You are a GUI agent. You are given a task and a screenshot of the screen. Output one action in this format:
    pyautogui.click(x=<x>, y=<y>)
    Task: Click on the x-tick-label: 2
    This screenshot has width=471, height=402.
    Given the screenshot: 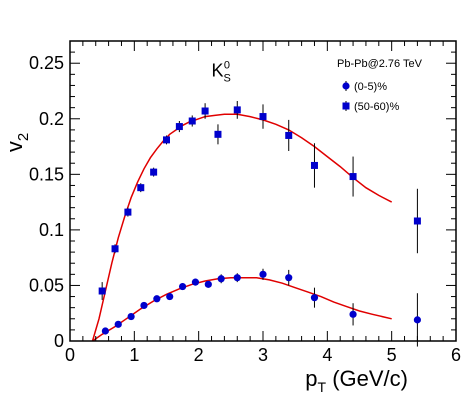 What is the action you would take?
    pyautogui.click(x=199, y=355)
    